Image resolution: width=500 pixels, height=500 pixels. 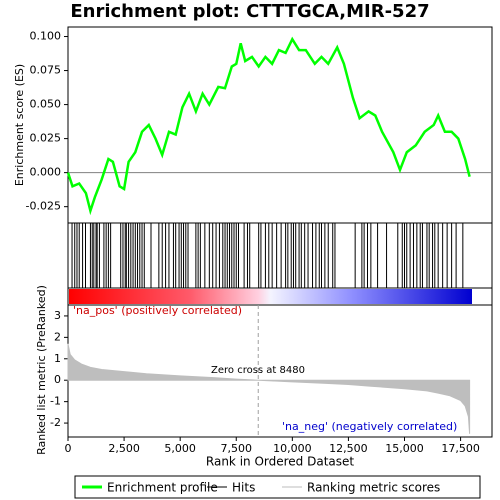 I want to click on x-axis-label: Rank in Ordered Dataset, so click(x=280, y=462).